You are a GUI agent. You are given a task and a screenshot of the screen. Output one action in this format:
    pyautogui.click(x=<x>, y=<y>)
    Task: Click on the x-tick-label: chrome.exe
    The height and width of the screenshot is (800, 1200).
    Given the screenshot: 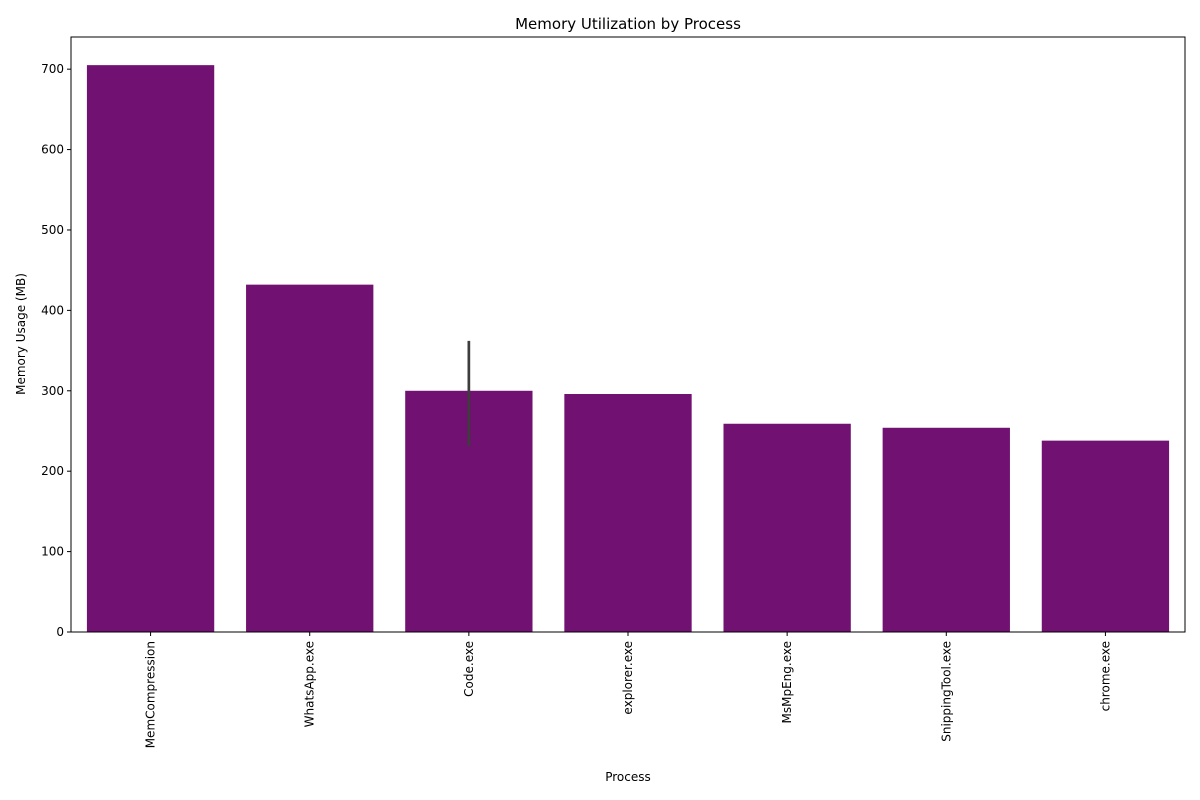 What is the action you would take?
    pyautogui.click(x=1105, y=676)
    